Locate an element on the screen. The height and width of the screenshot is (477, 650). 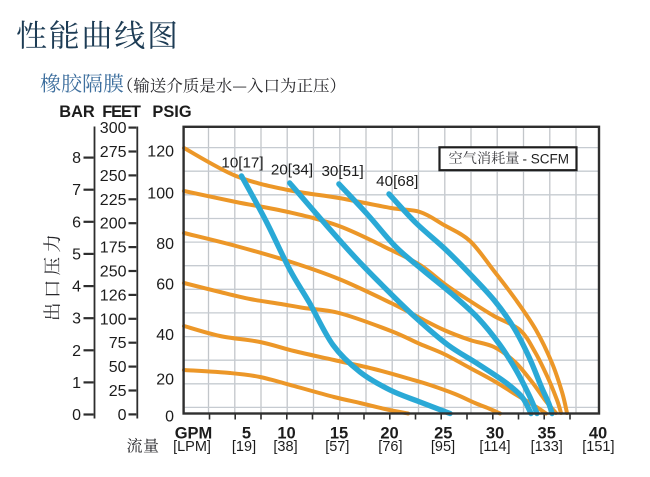
svg-text: 10 is located at coordinates (286, 434).